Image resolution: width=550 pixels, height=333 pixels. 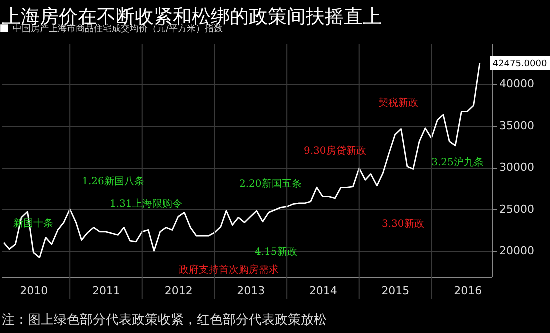 What do you see at coordinates (403, 224) in the screenshot?
I see `annotation: 3.30新政` at bounding box center [403, 224].